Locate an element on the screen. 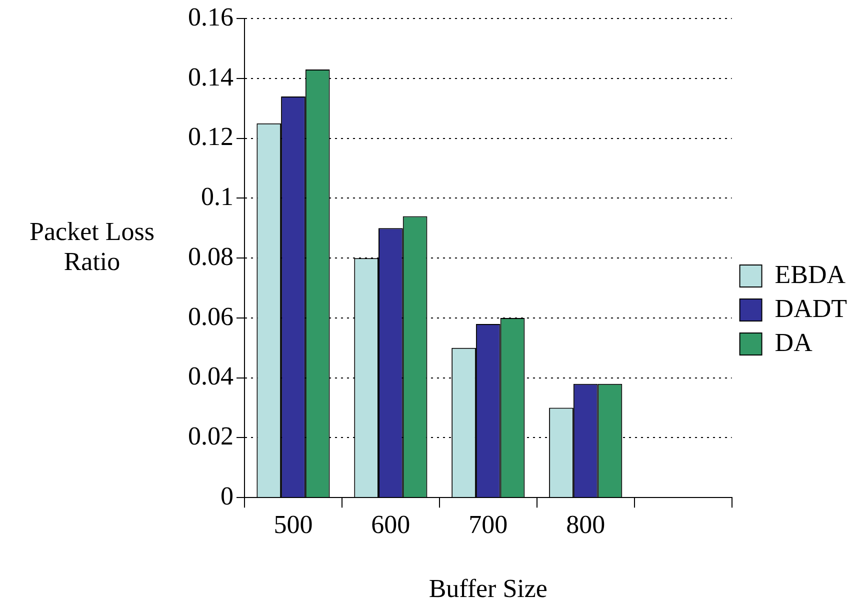 The width and height of the screenshot is (861, 610). y-axis-title: Packet Loss Ratio is located at coordinates (92, 246).